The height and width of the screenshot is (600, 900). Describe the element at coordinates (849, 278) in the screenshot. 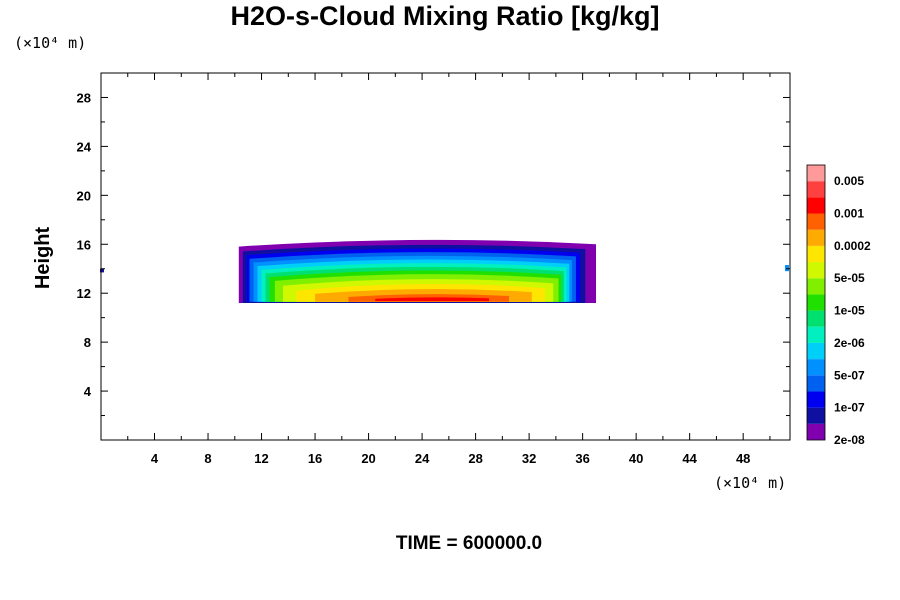

I see `colorbar-label: 5e-05` at that location.